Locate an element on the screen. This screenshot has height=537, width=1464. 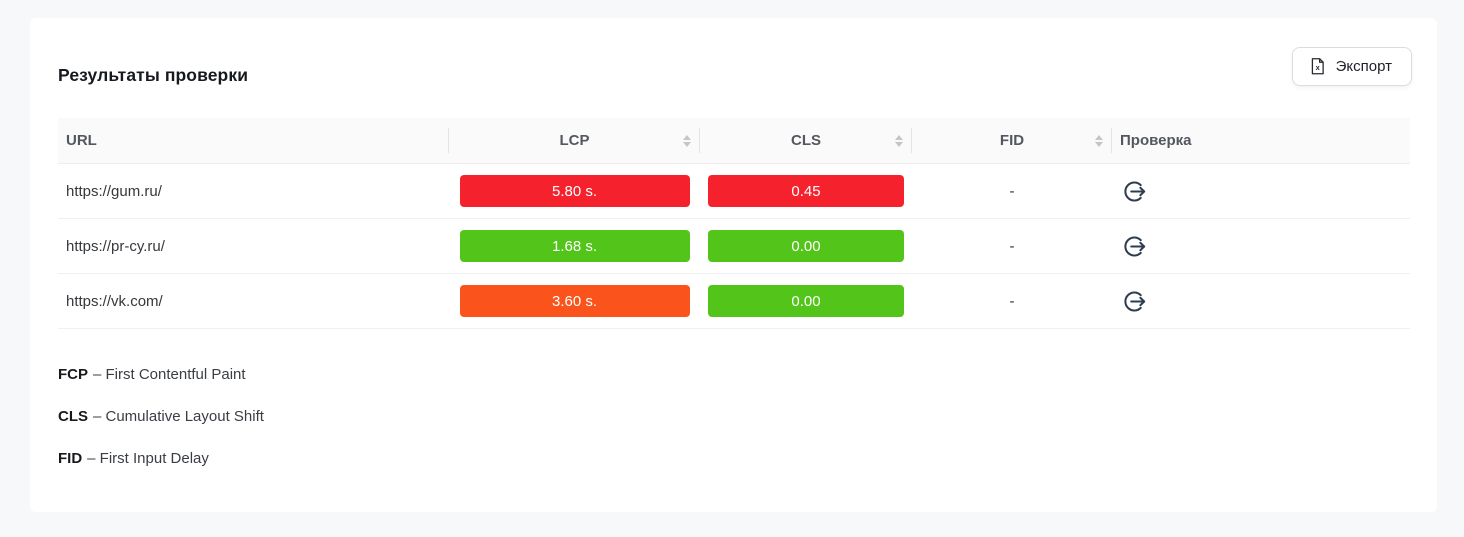
table-row: https://pr-cy.ru/ 1.68 s. 0.00 - is located at coordinates (734, 246).